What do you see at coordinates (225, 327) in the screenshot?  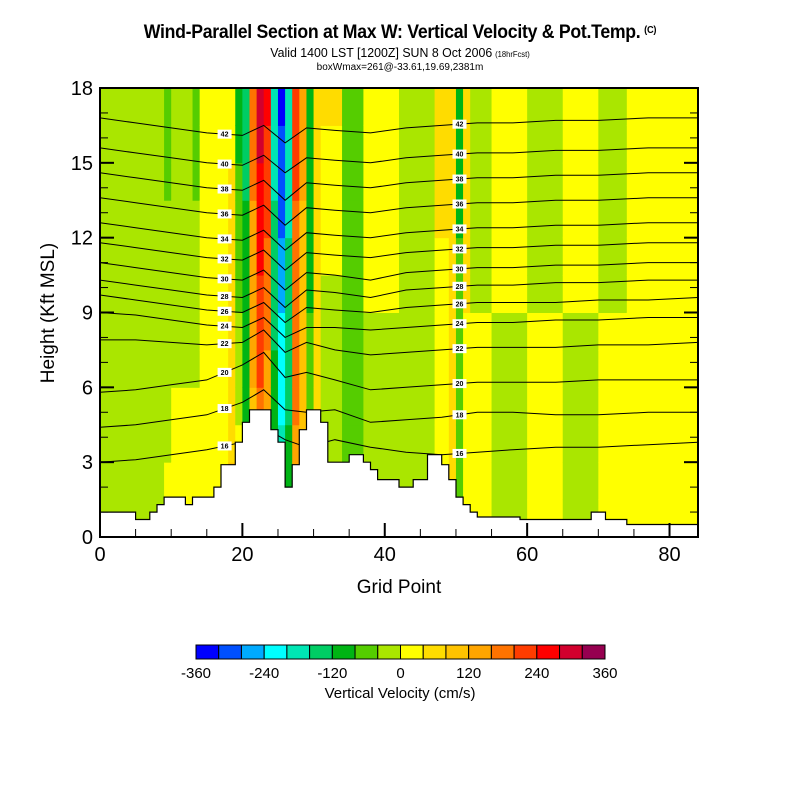 I see `contour-label: 24` at bounding box center [225, 327].